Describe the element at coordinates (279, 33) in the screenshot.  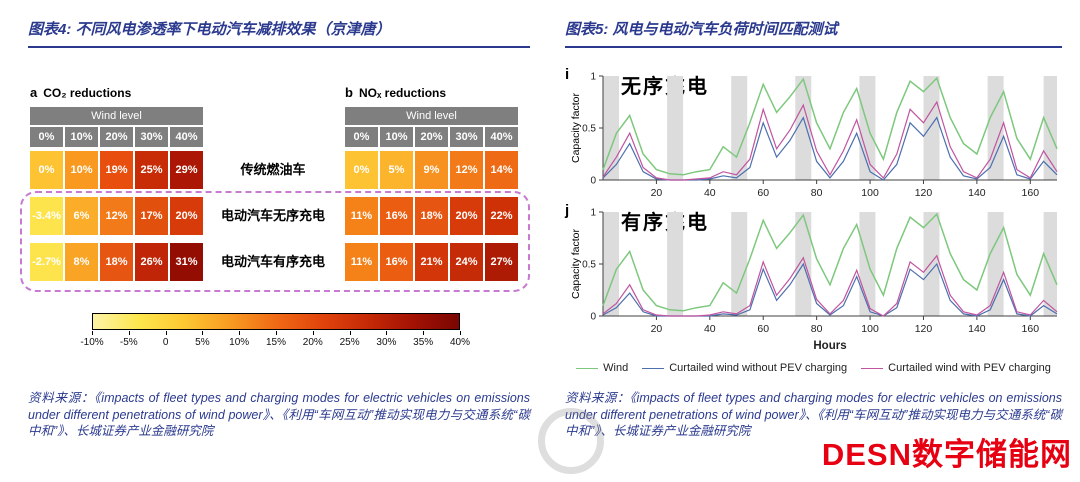
I see `figure4-title: 图表4: 不同风电渗透率下电动汽车减排效果（京津唐）` at that location.